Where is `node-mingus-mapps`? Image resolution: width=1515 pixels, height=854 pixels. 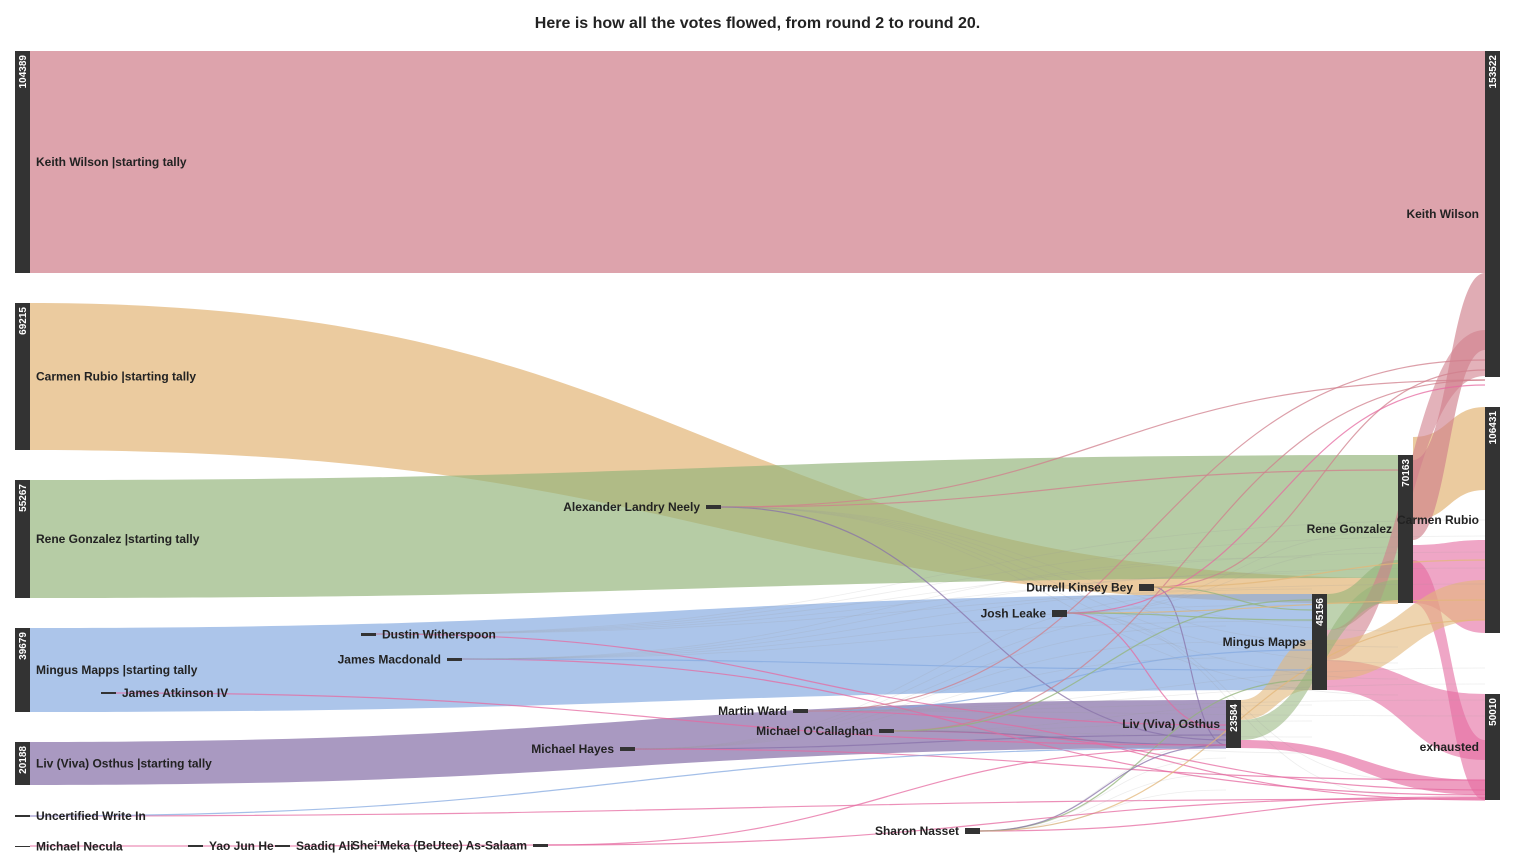
node-mingus-mapps is located at coordinates (1319, 642).